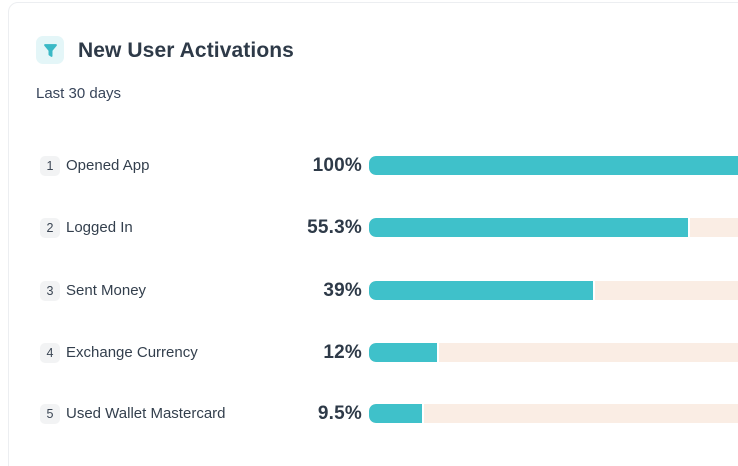  Describe the element at coordinates (50, 228) in the screenshot. I see `step-rank-badge: 2` at that location.